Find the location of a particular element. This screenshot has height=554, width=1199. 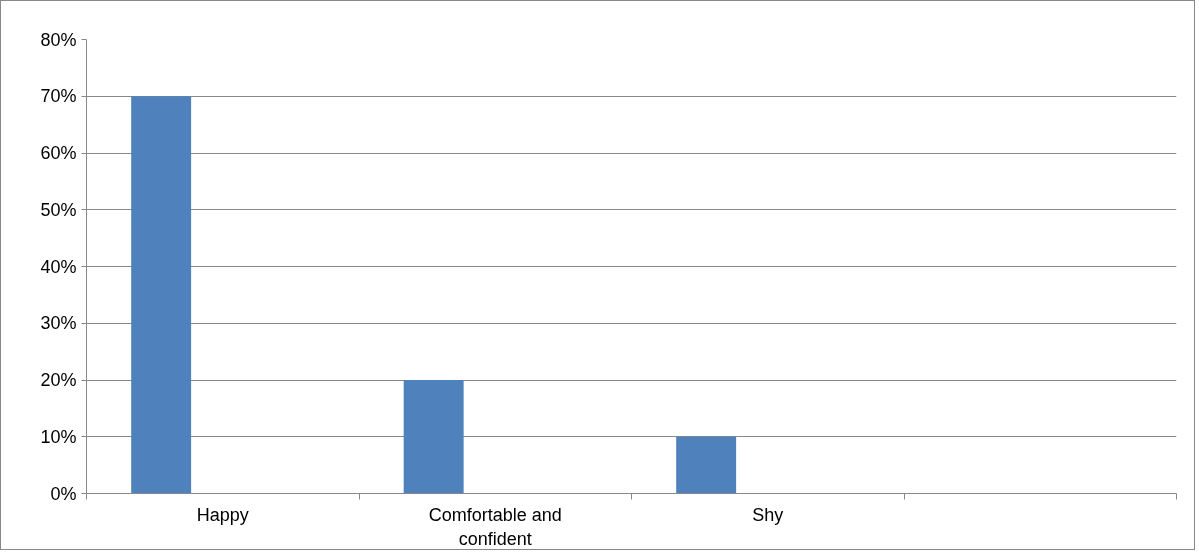

y-tick-label: 0% is located at coordinates (63, 493).